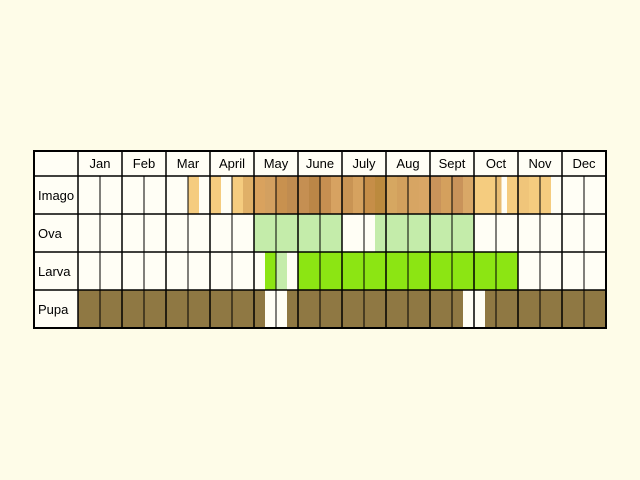  Describe the element at coordinates (584, 163) in the screenshot. I see `month-label: Dec` at that location.